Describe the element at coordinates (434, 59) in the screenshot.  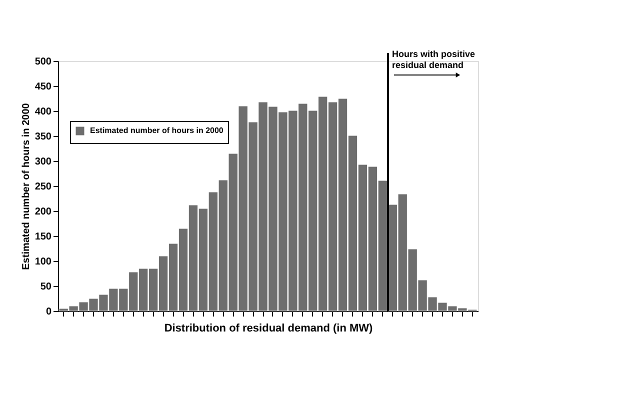
I see `annotation: Hours with positive residual demand` at that location.